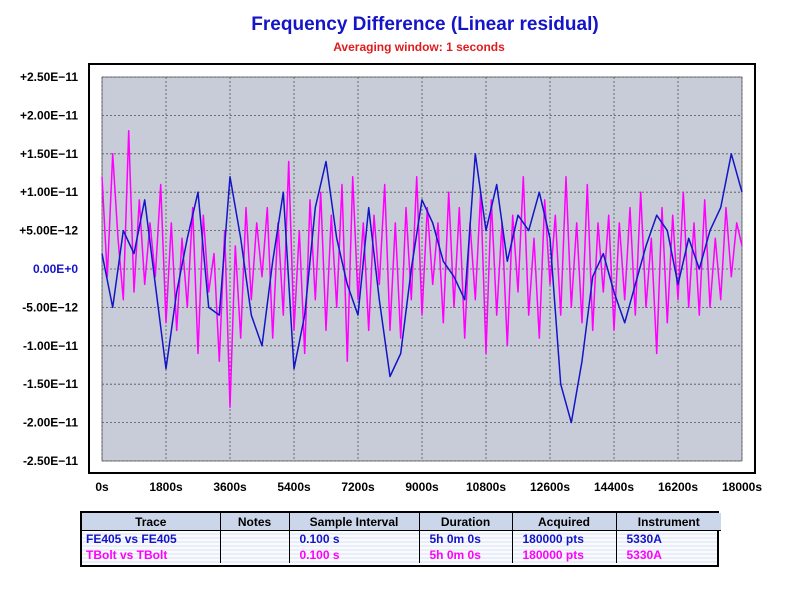 This screenshot has width=800, height=600. I want to click on y-tick-label-6: -5.00E−12, so click(50, 307).